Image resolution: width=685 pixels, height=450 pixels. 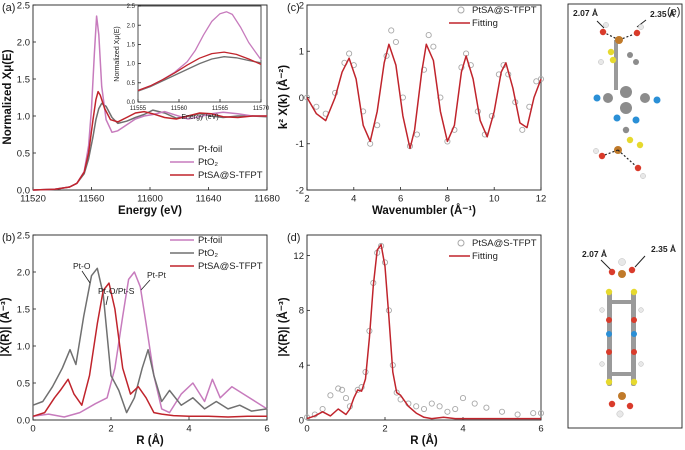 I want to click on panel-c-label: (c), so click(x=293, y=8).